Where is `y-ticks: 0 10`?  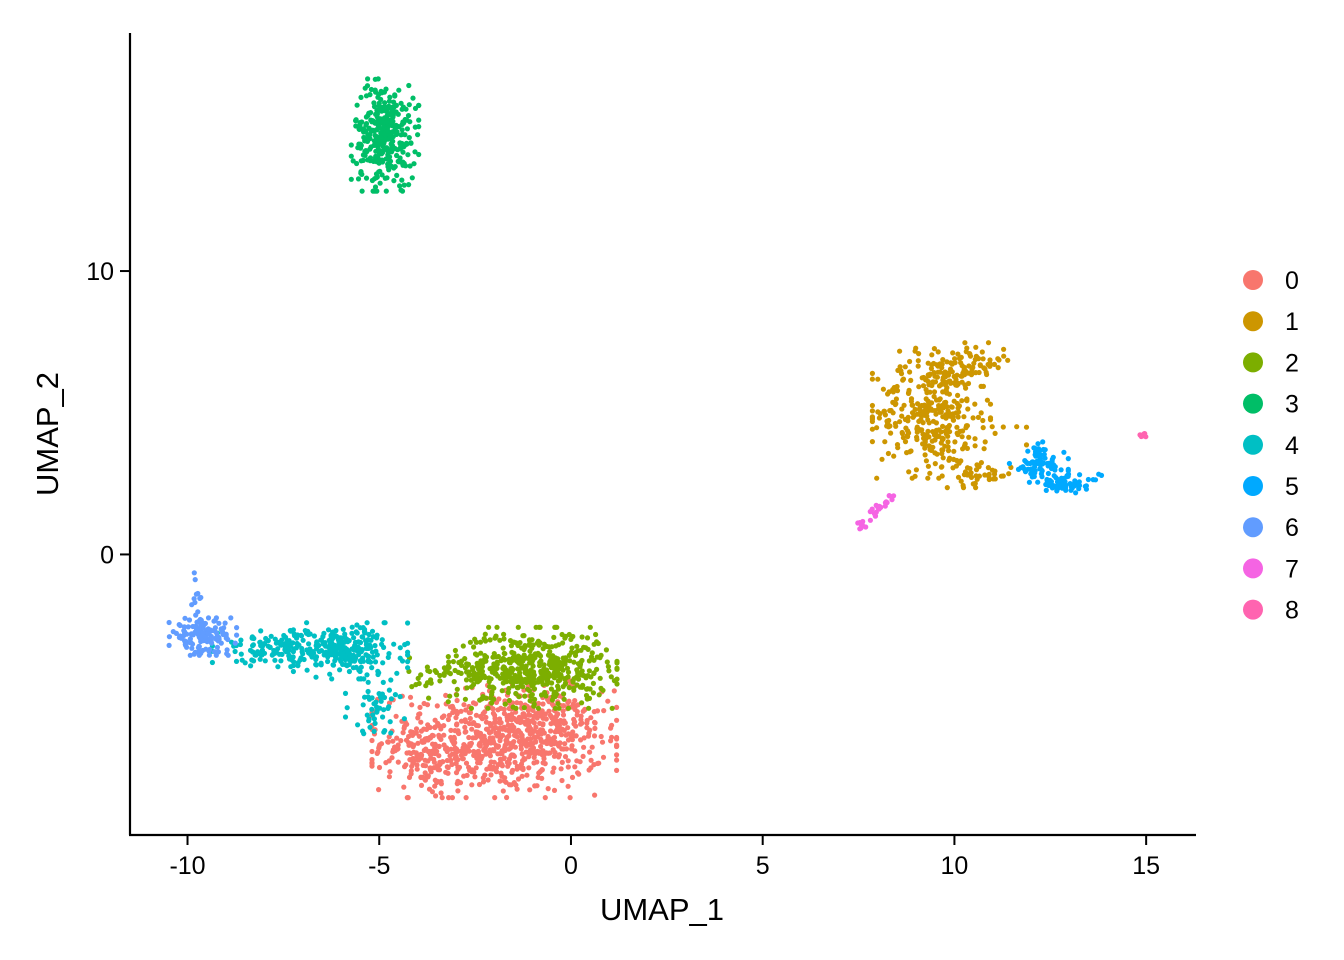
y-ticks: 0 10 is located at coordinates (108, 413).